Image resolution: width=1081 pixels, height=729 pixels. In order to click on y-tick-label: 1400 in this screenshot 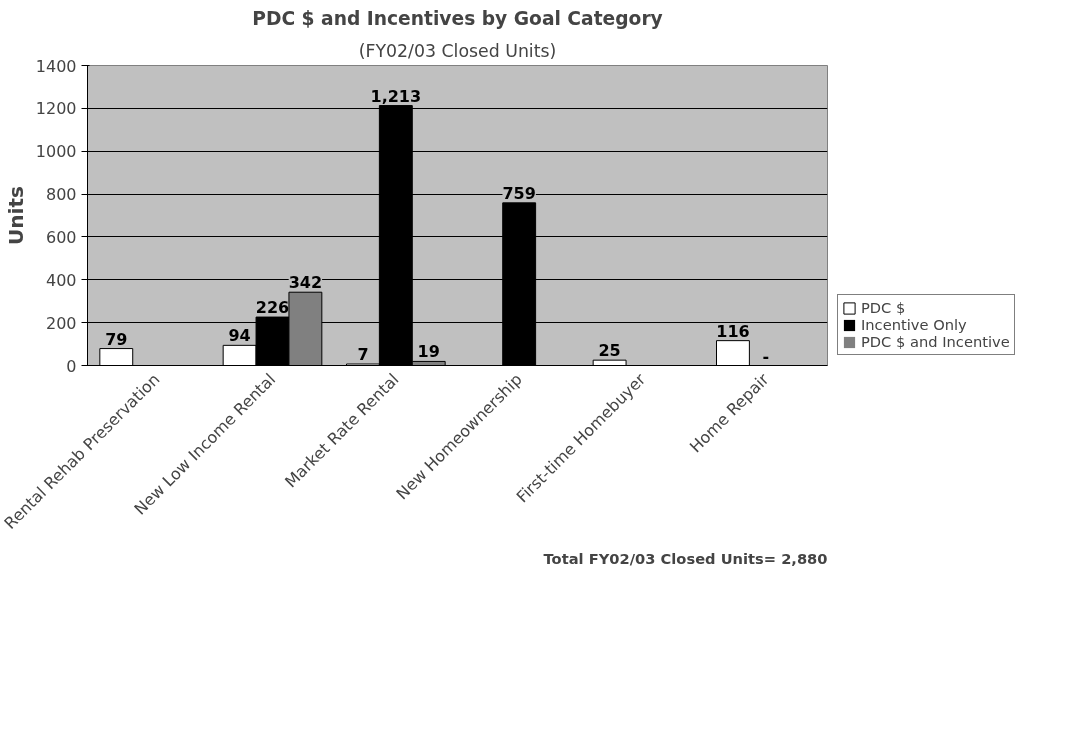, I will do `click(56, 66)`.